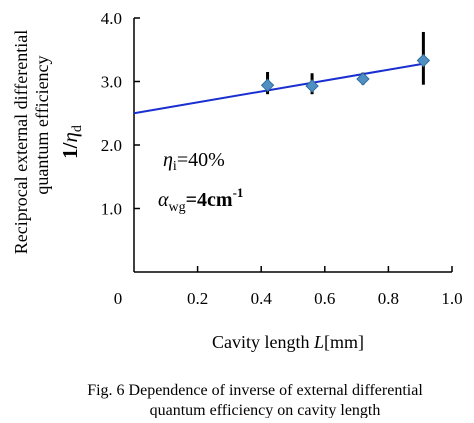 The height and width of the screenshot is (423, 474). I want to click on y-axis-label-line1: Reciprocal external differential, so click(21, 142).